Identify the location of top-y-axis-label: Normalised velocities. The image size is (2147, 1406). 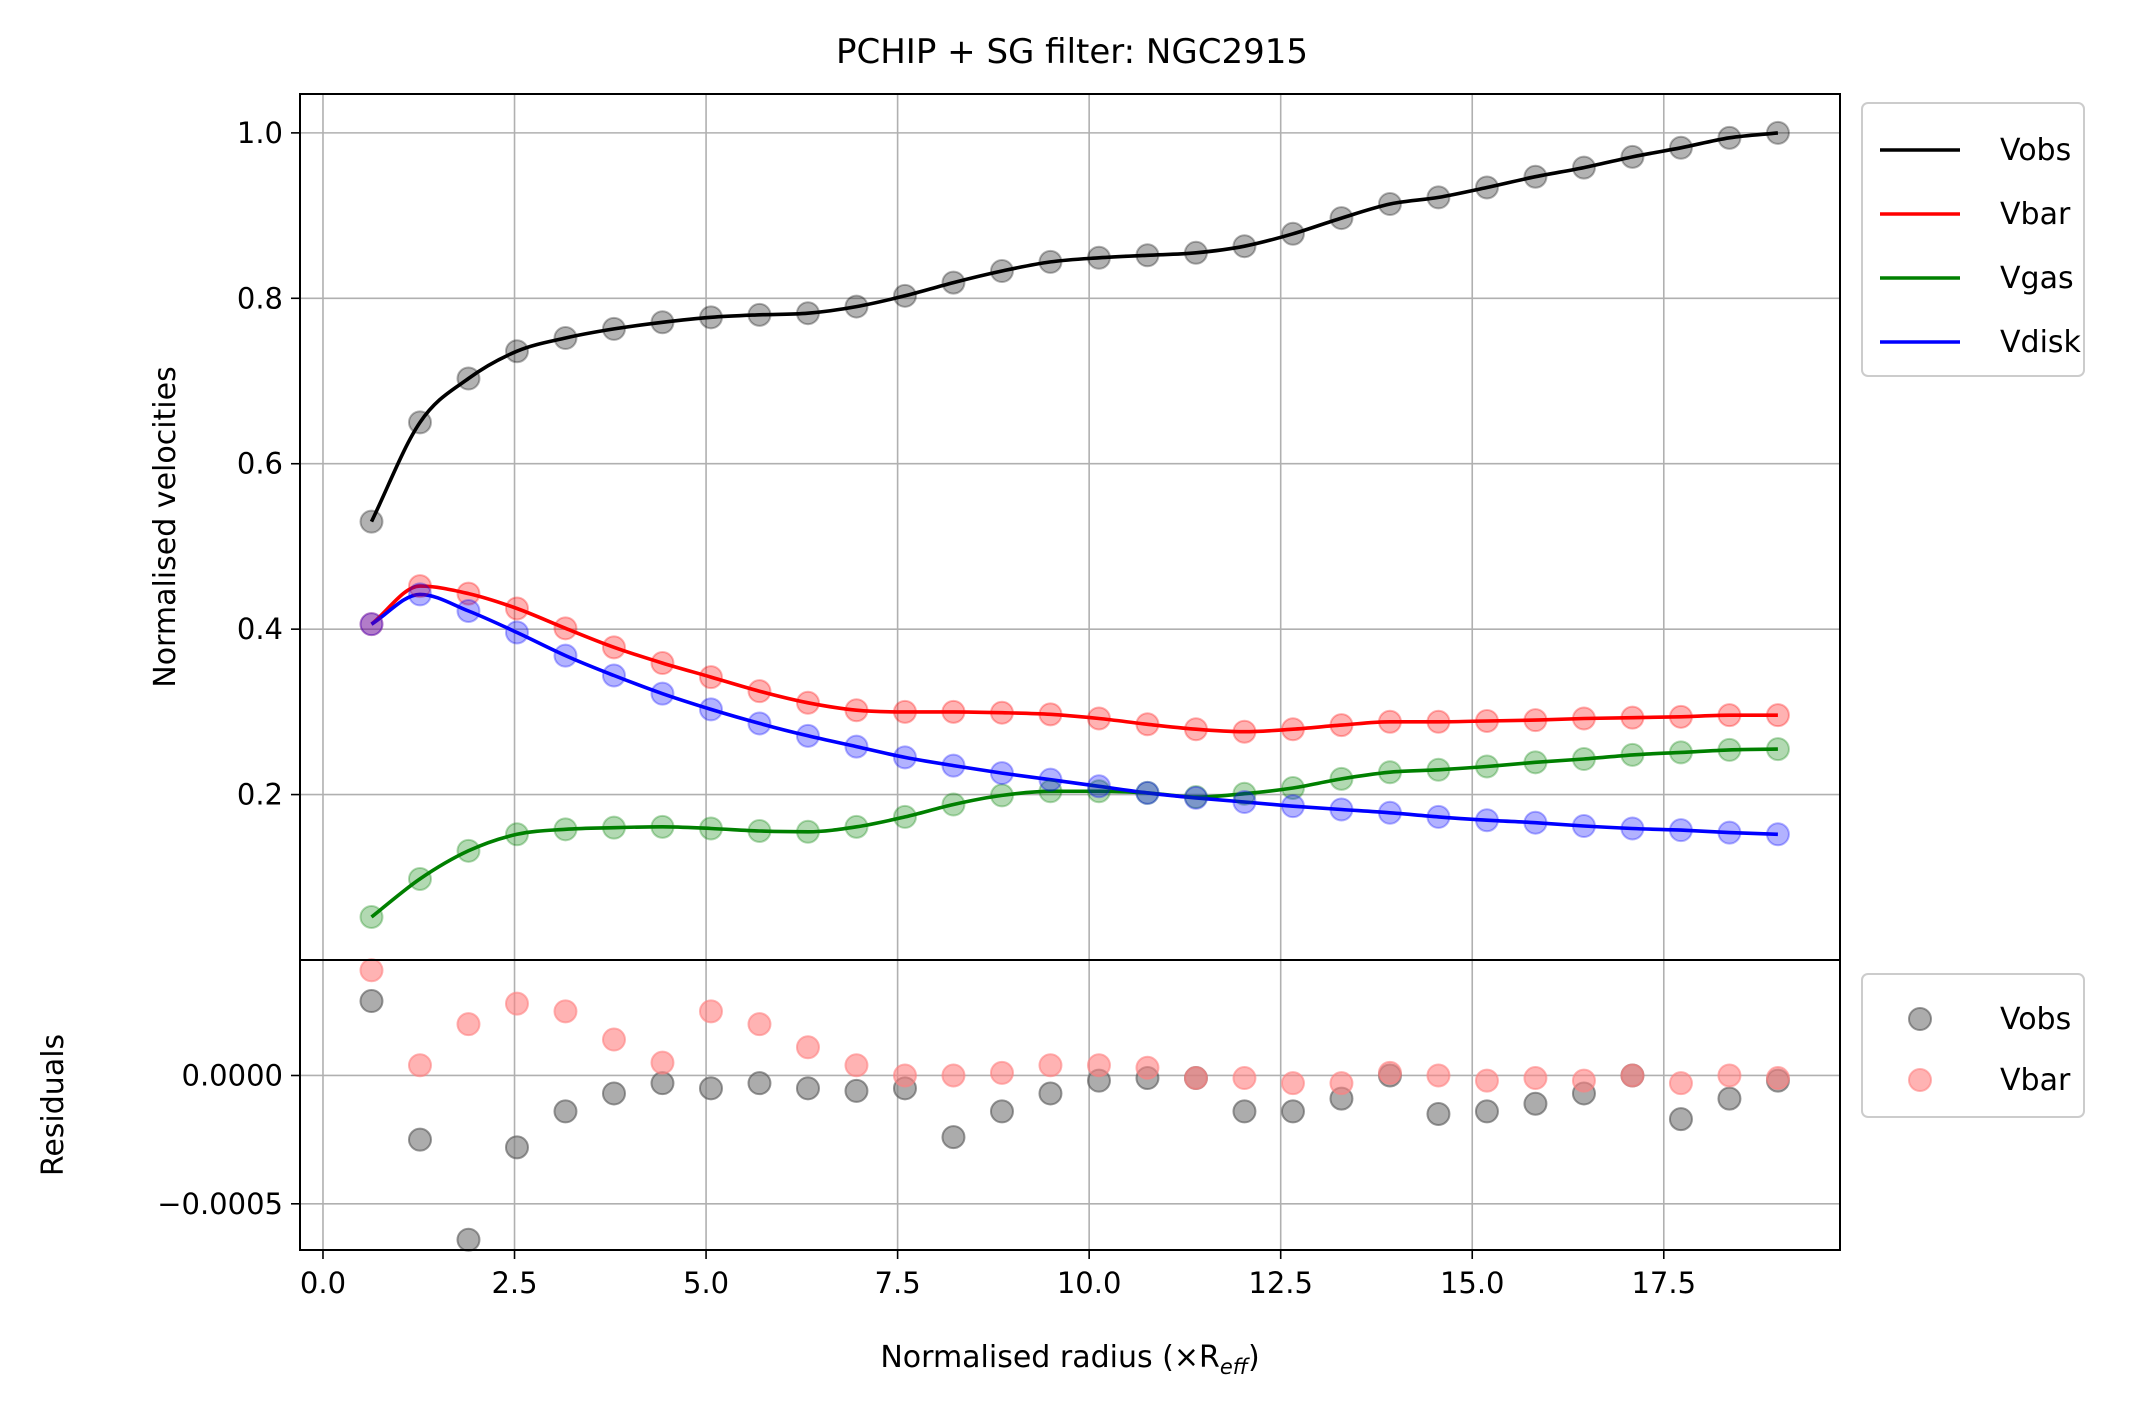
(165, 526).